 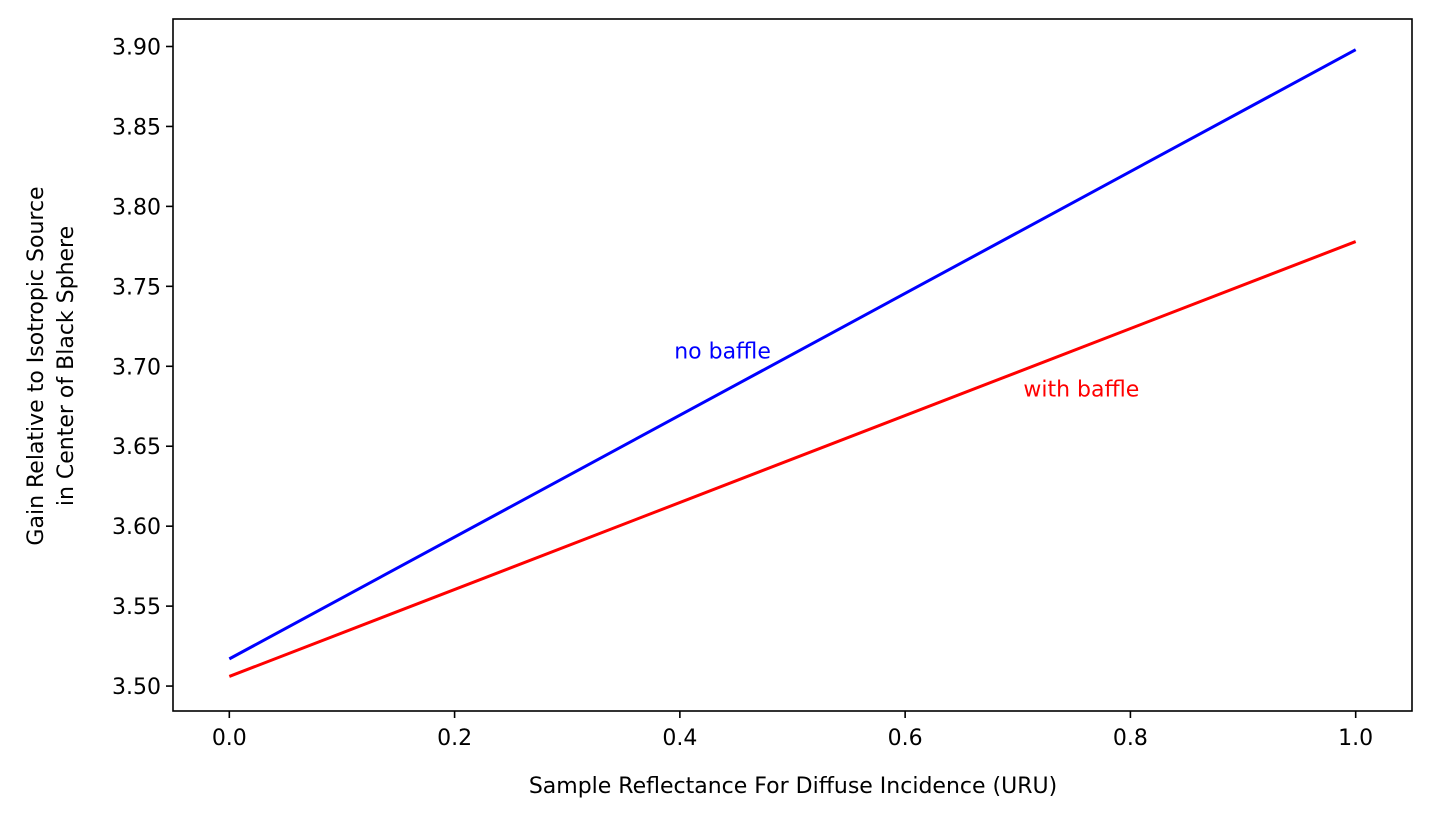 What do you see at coordinates (136, 687) in the screenshot?
I see `y-tick-label: 3.50` at bounding box center [136, 687].